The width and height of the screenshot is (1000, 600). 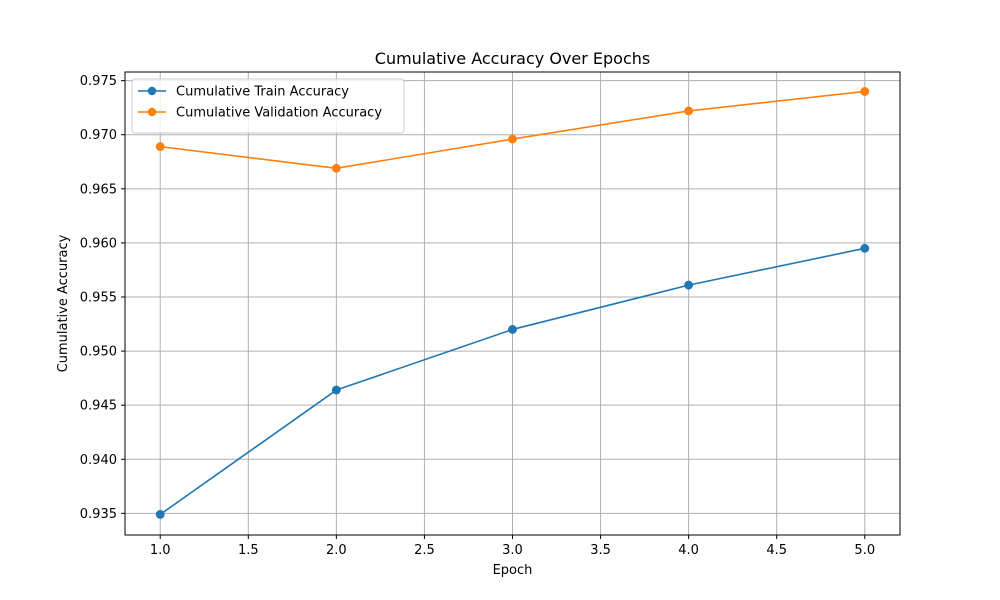 What do you see at coordinates (262, 92) in the screenshot?
I see `legend-label-cumulative-train-accuracy: Cumulative Train Accuracy` at bounding box center [262, 92].